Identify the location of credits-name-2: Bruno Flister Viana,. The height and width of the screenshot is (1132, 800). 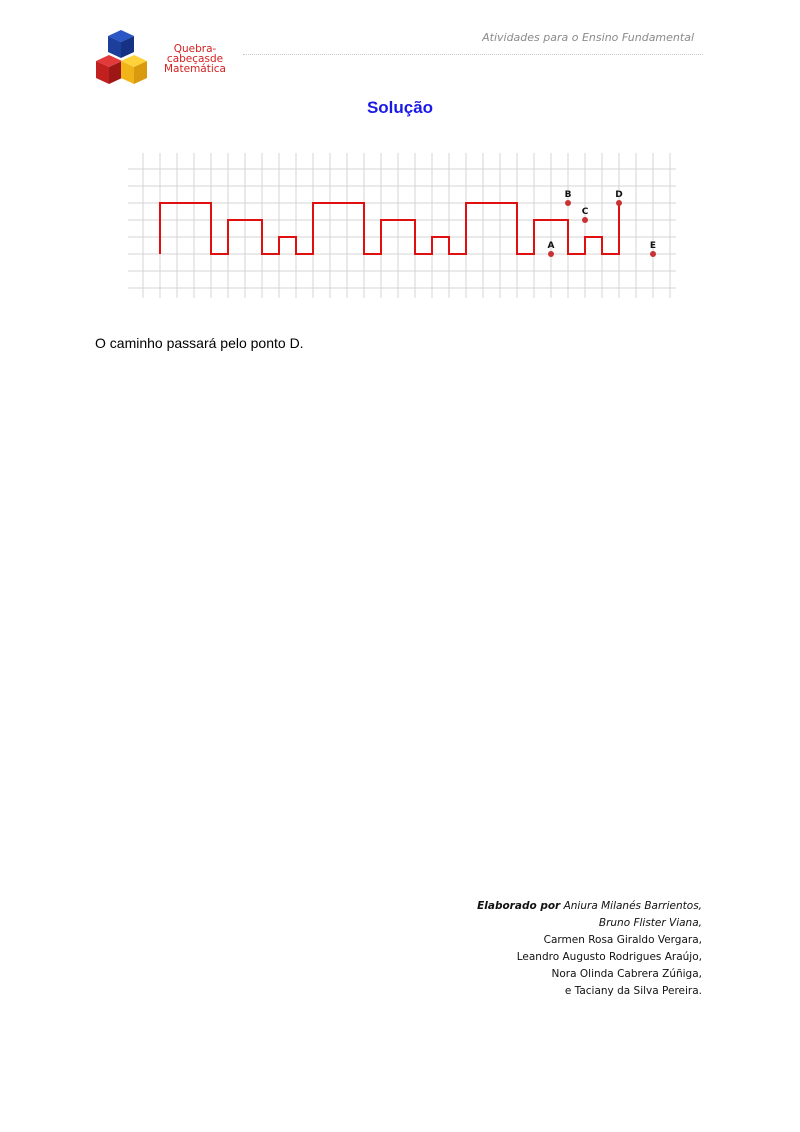
(650, 923).